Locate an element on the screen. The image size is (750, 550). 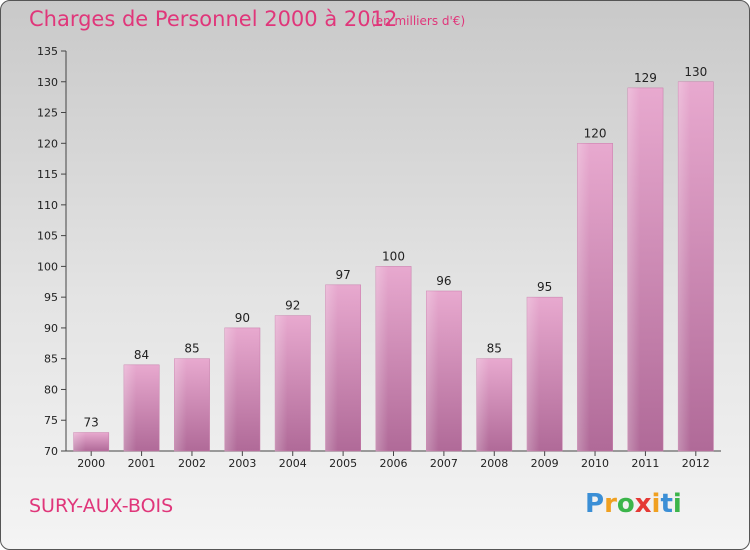
city-name: SURY-AUX-BOIS is located at coordinates (101, 506).